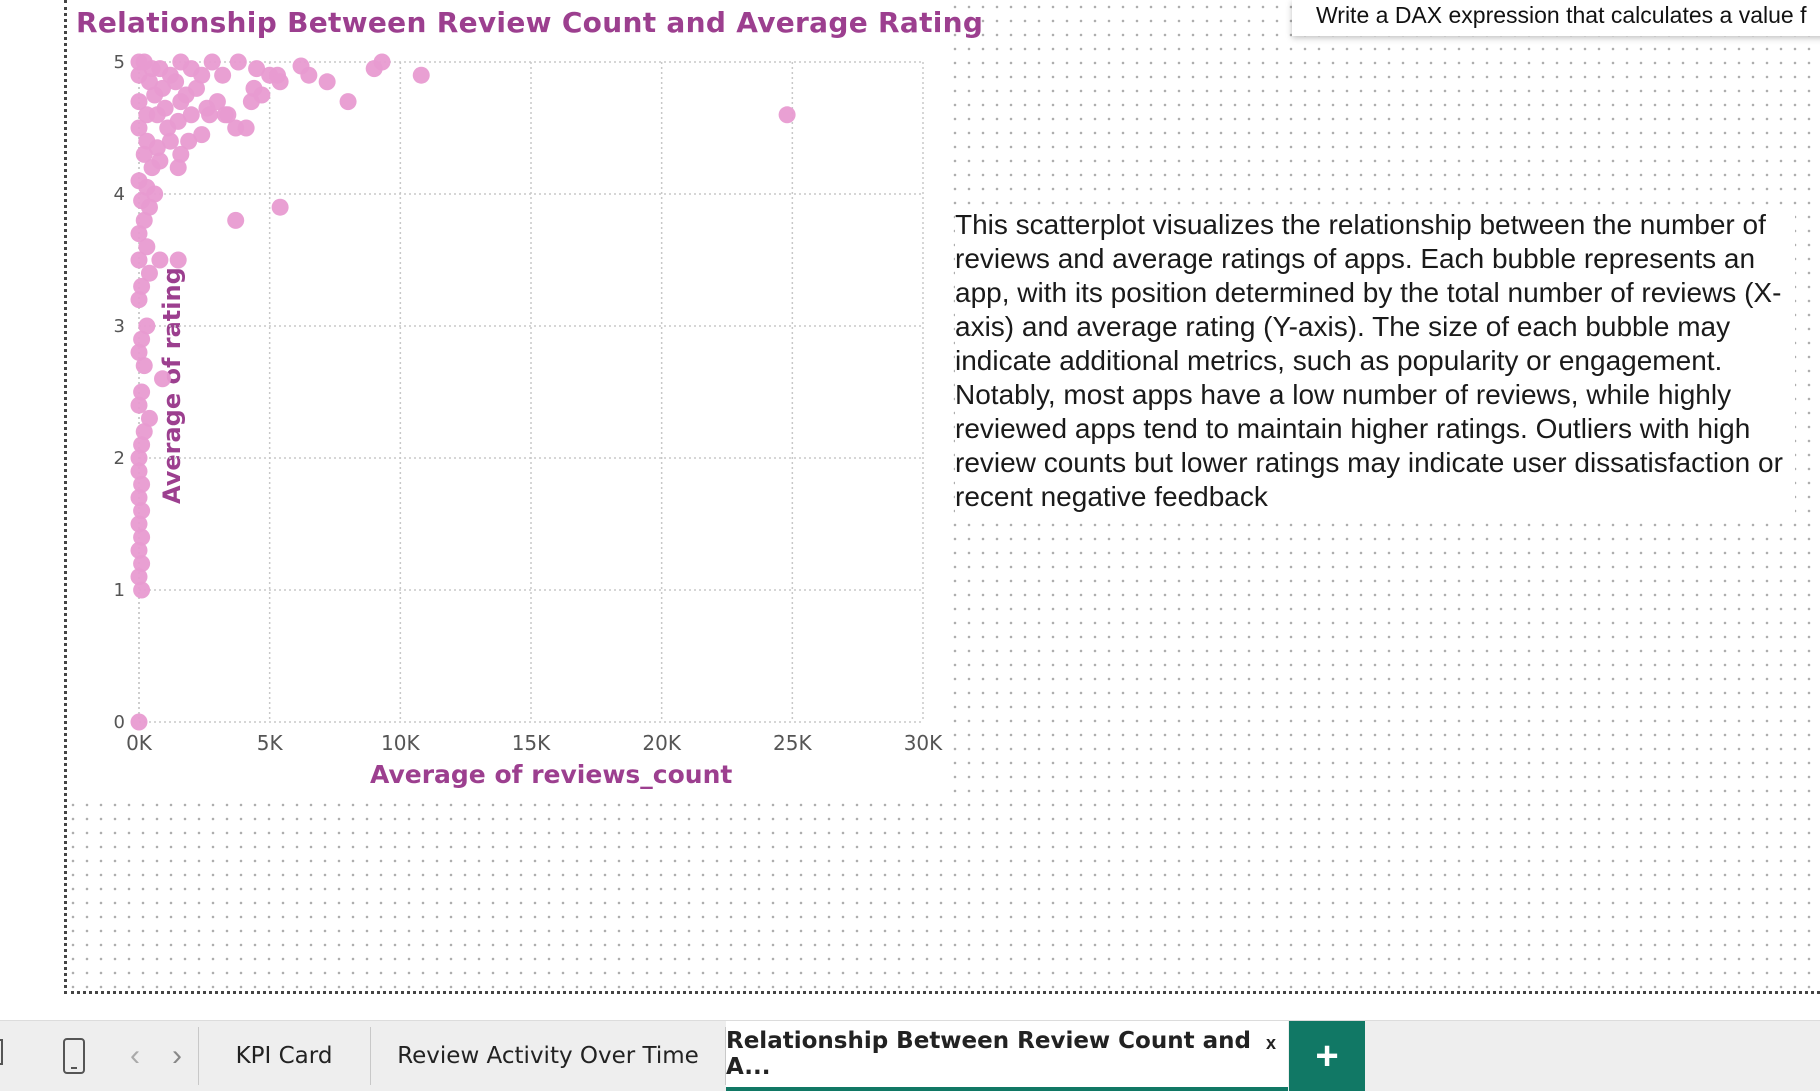  What do you see at coordinates (119, 590) in the screenshot?
I see `y-tick-label: 1` at bounding box center [119, 590].